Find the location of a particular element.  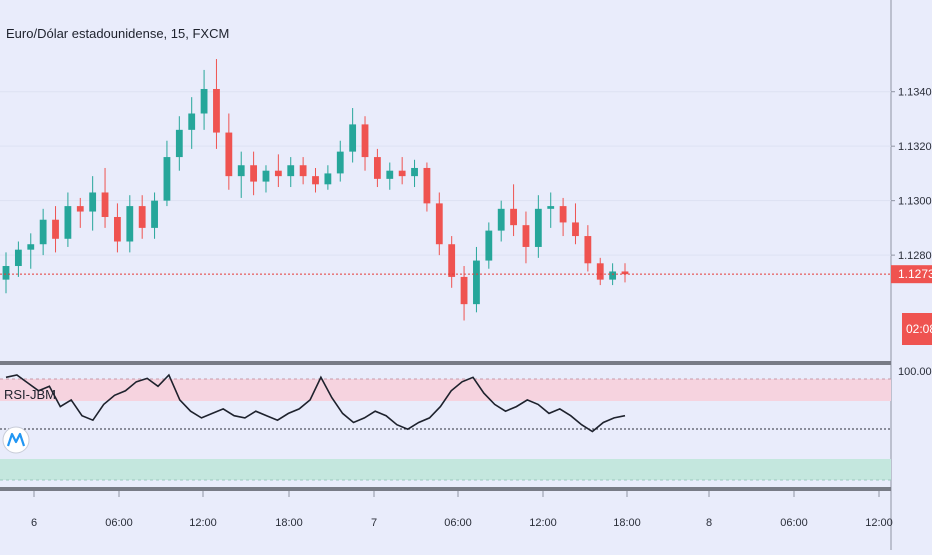

rsi-oversold-band is located at coordinates (445, 469).